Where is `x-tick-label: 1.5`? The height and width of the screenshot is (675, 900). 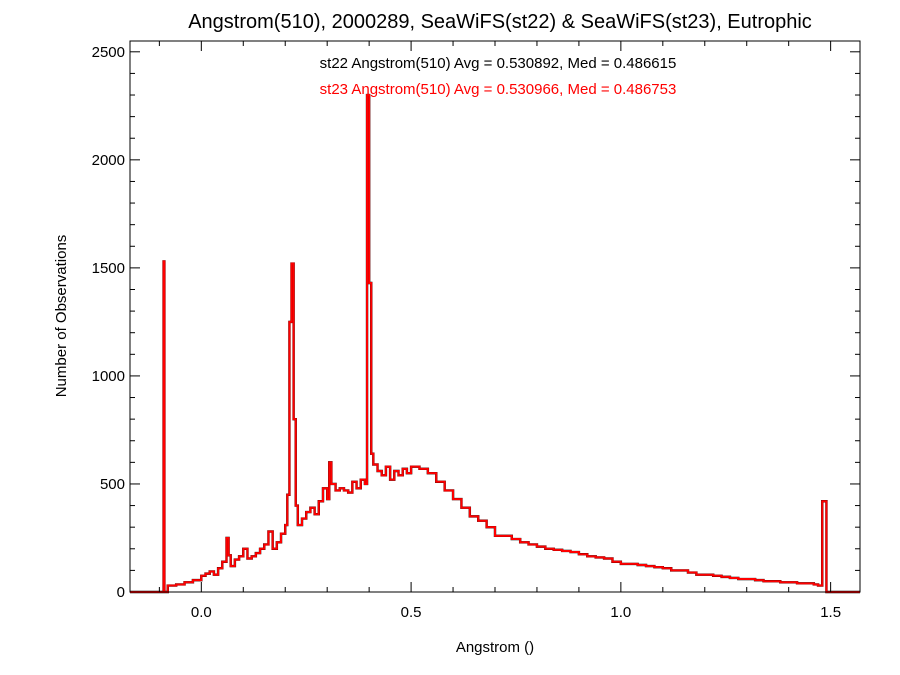
x-tick-label: 1.5 is located at coordinates (830, 612).